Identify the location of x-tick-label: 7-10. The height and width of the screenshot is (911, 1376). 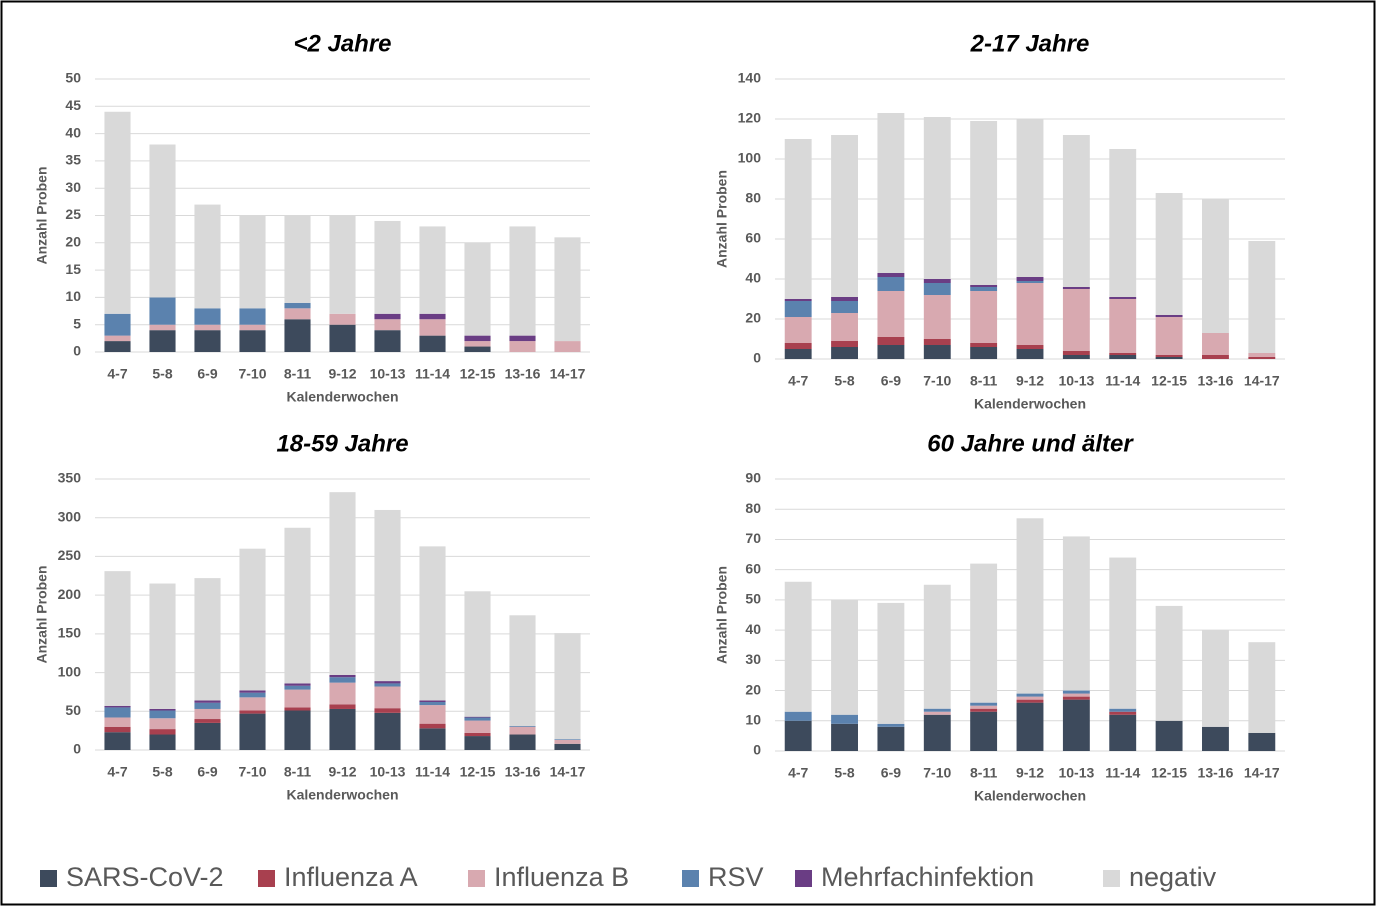
(937, 381).